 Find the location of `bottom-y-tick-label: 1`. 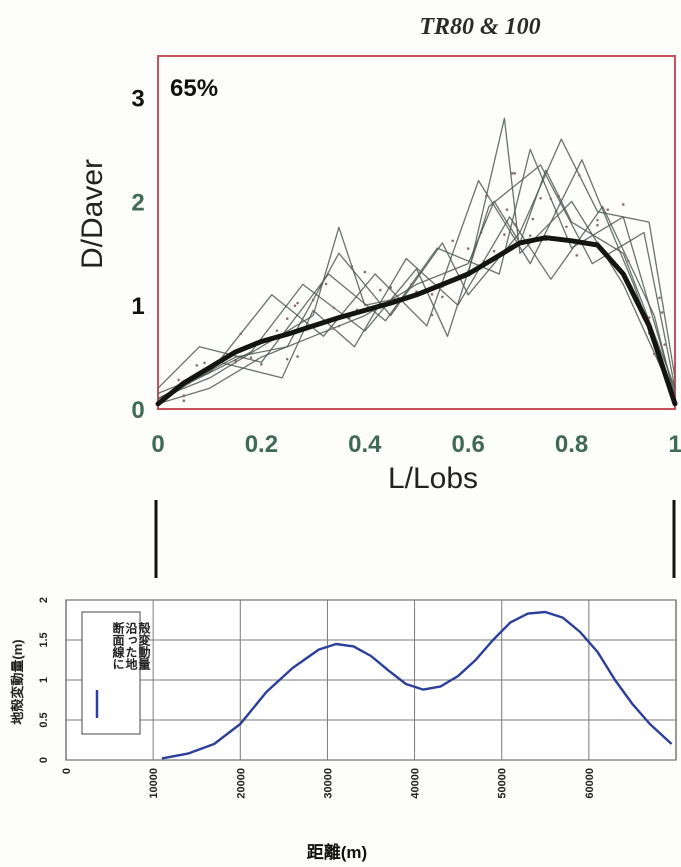

bottom-y-tick-label: 1 is located at coordinates (44, 680).